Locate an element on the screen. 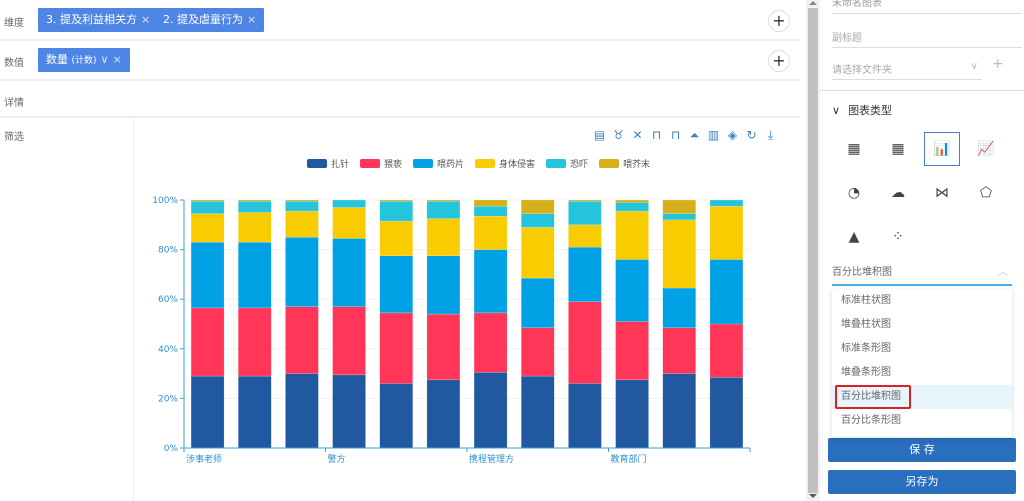 Image resolution: width=1024 pixels, height=501 pixels. line-chart-icon: 📈 is located at coordinates (986, 149).